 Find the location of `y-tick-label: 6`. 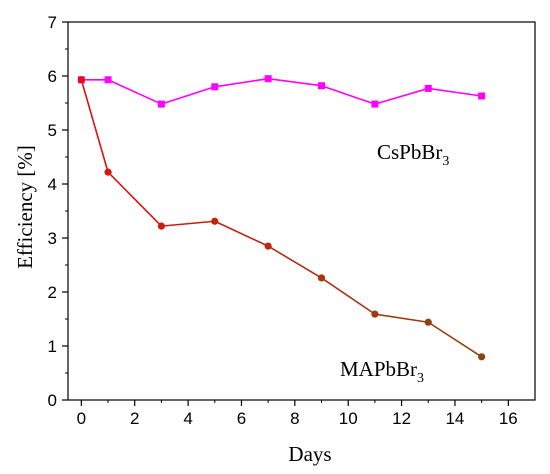

y-tick-label: 6 is located at coordinates (52, 76).